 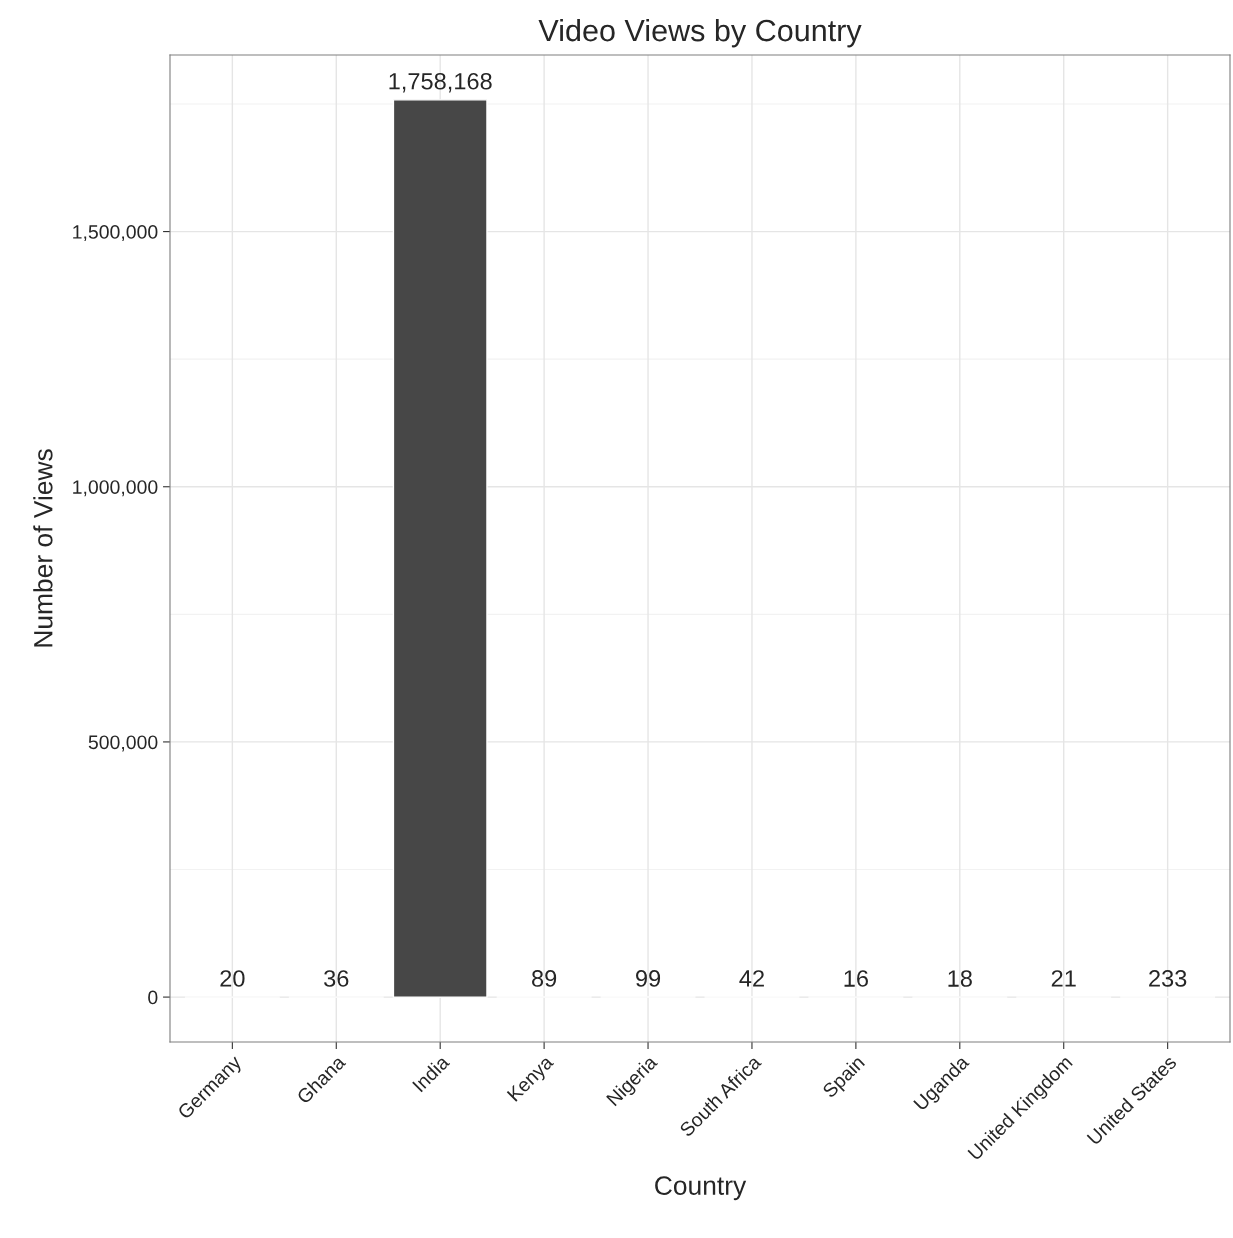 I want to click on y-tick-label: 0, so click(x=153, y=997).